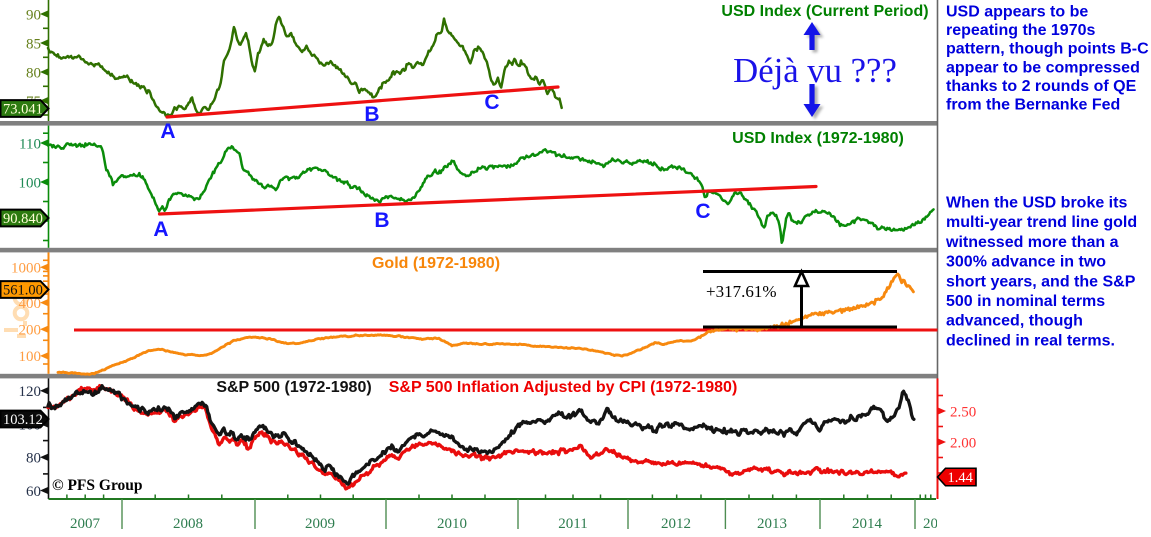 The image size is (1151, 537). I want to click on svg-text: USD Index (1972-1980), so click(818, 138).